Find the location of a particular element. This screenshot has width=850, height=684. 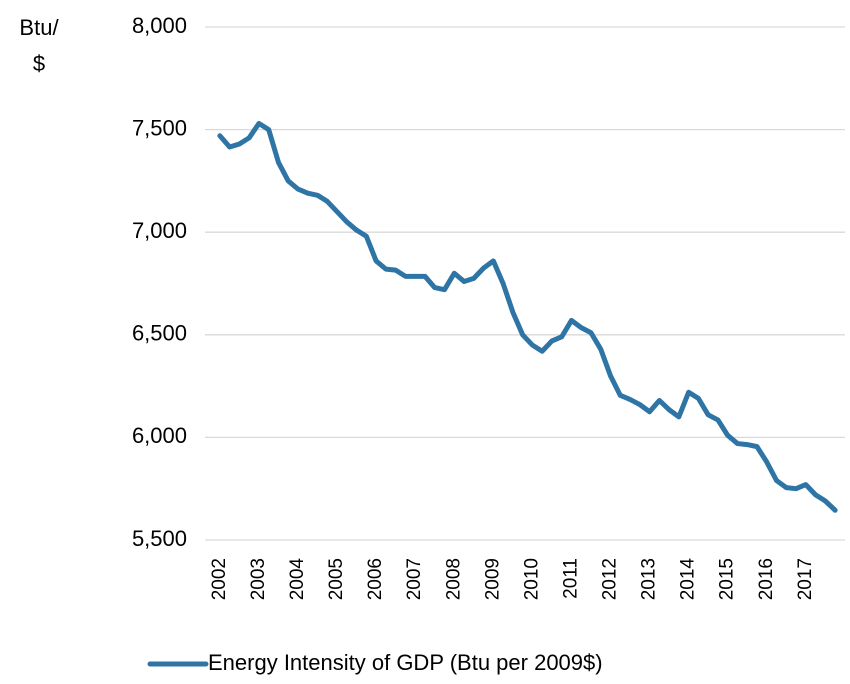

x-tick-label: 2015 is located at coordinates (727, 579).